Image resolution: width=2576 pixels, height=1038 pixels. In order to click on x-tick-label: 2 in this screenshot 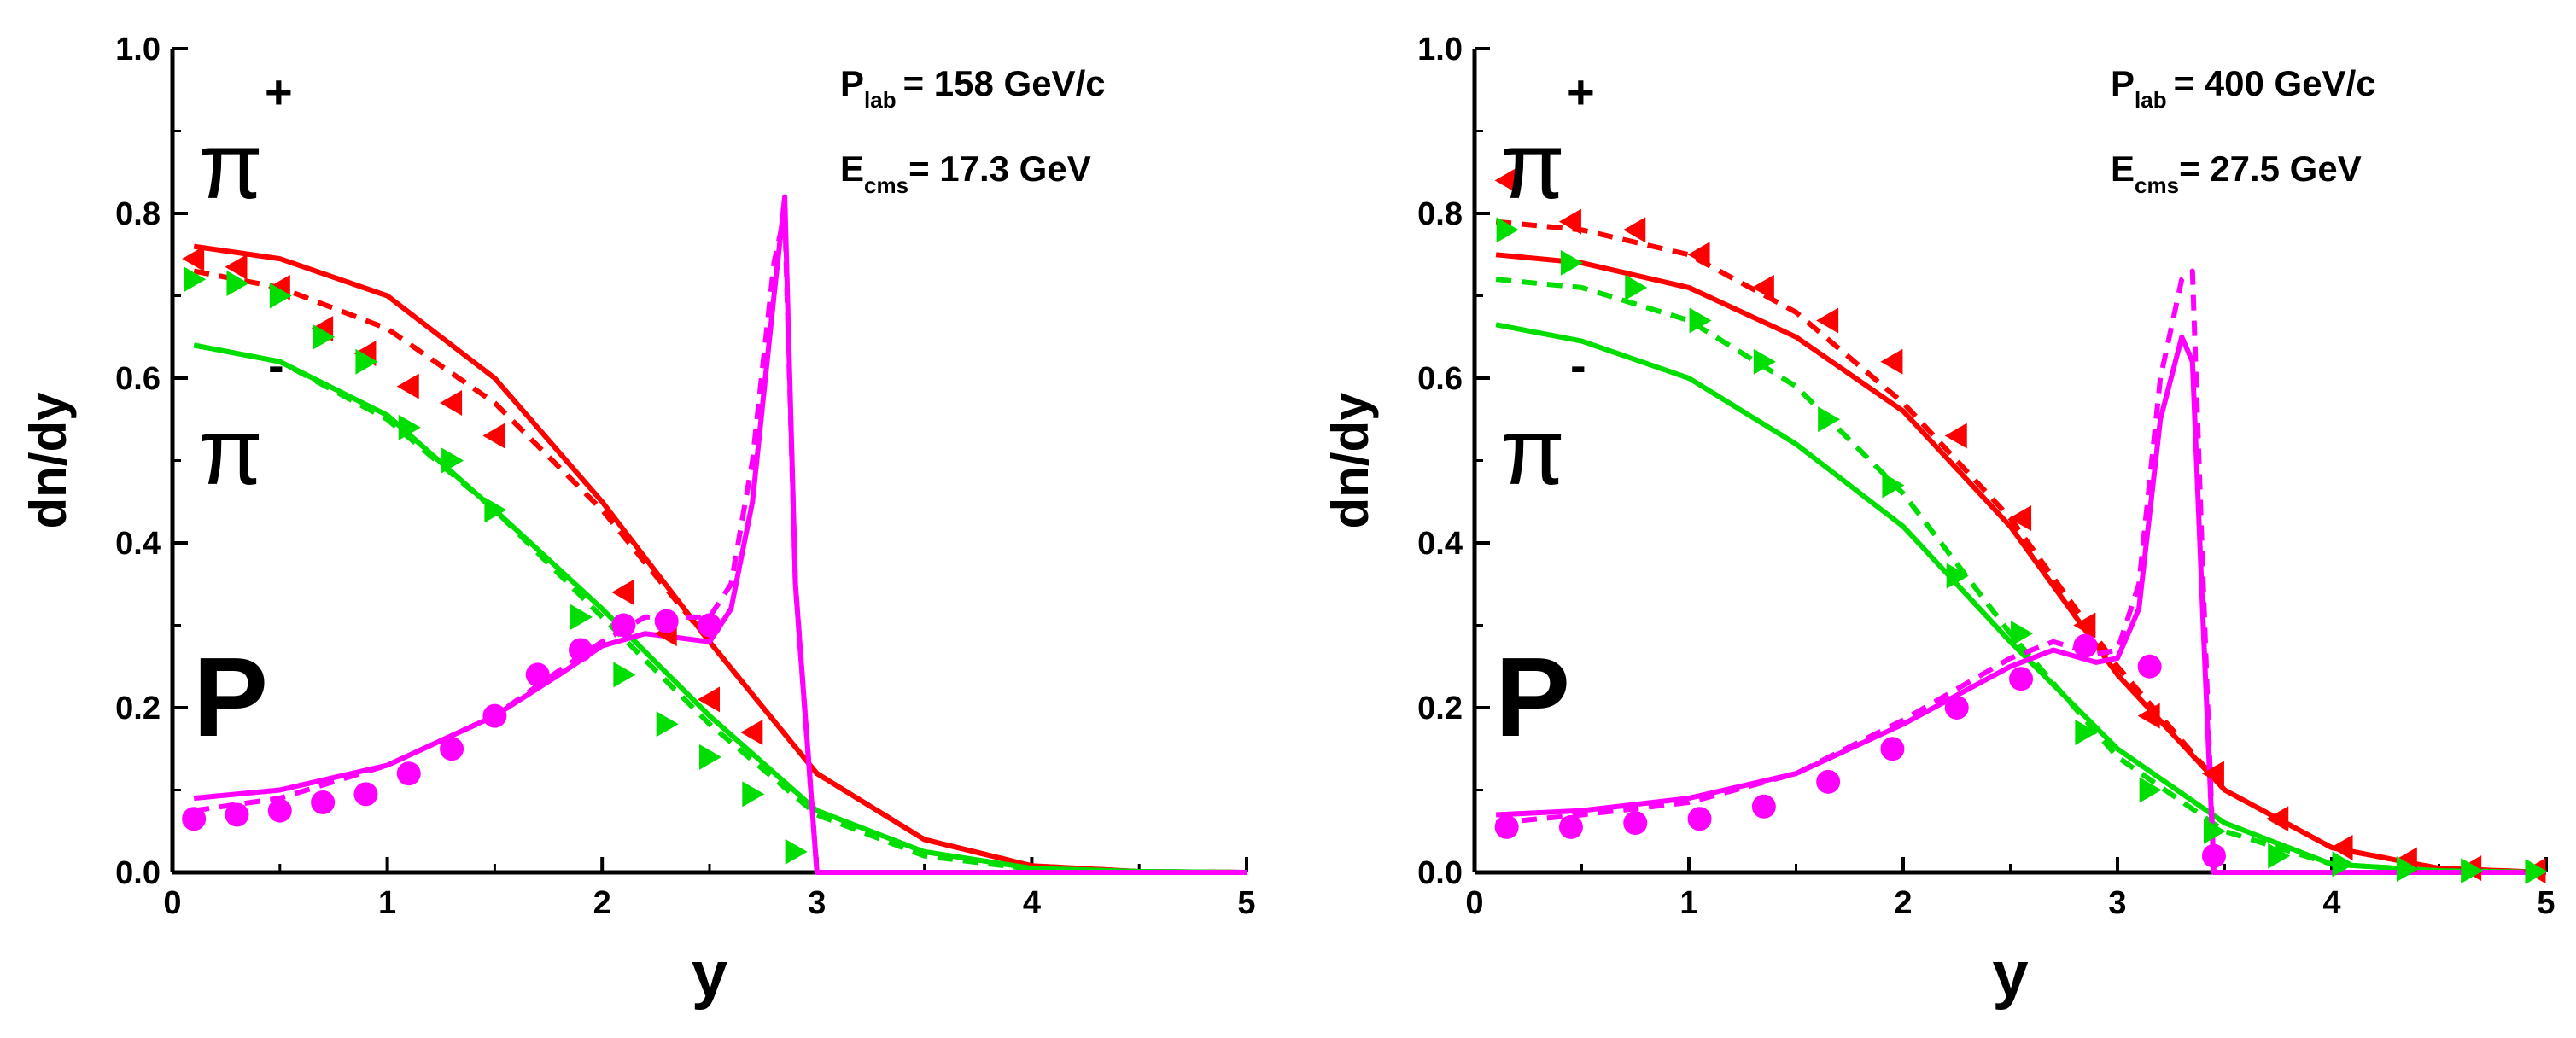, I will do `click(602, 903)`.